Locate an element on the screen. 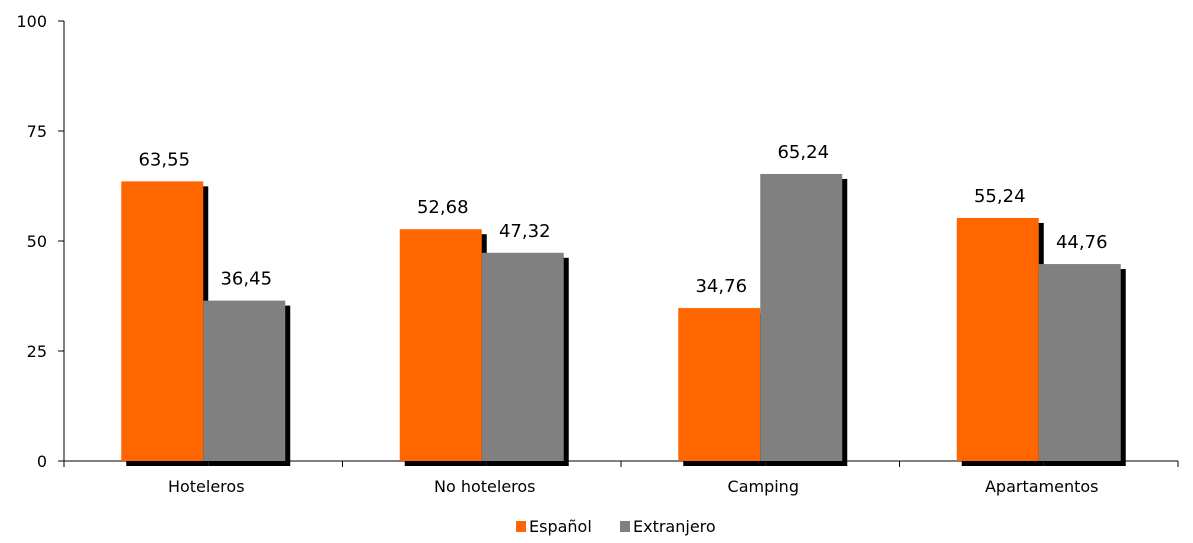  data-label: 36,45 is located at coordinates (246, 279).